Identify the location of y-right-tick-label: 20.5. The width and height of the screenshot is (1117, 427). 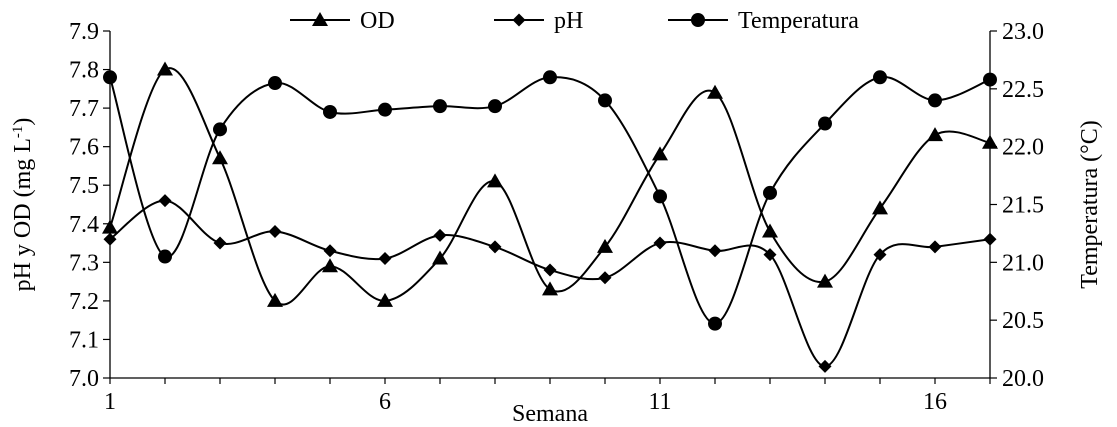
(1023, 321).